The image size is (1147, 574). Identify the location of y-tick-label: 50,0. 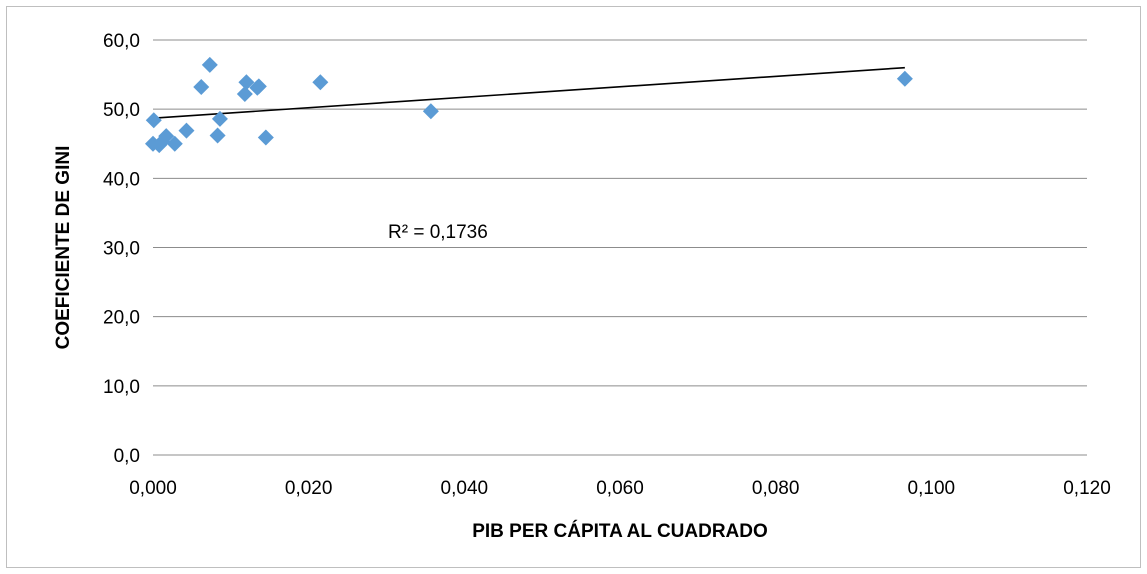
(121, 110).